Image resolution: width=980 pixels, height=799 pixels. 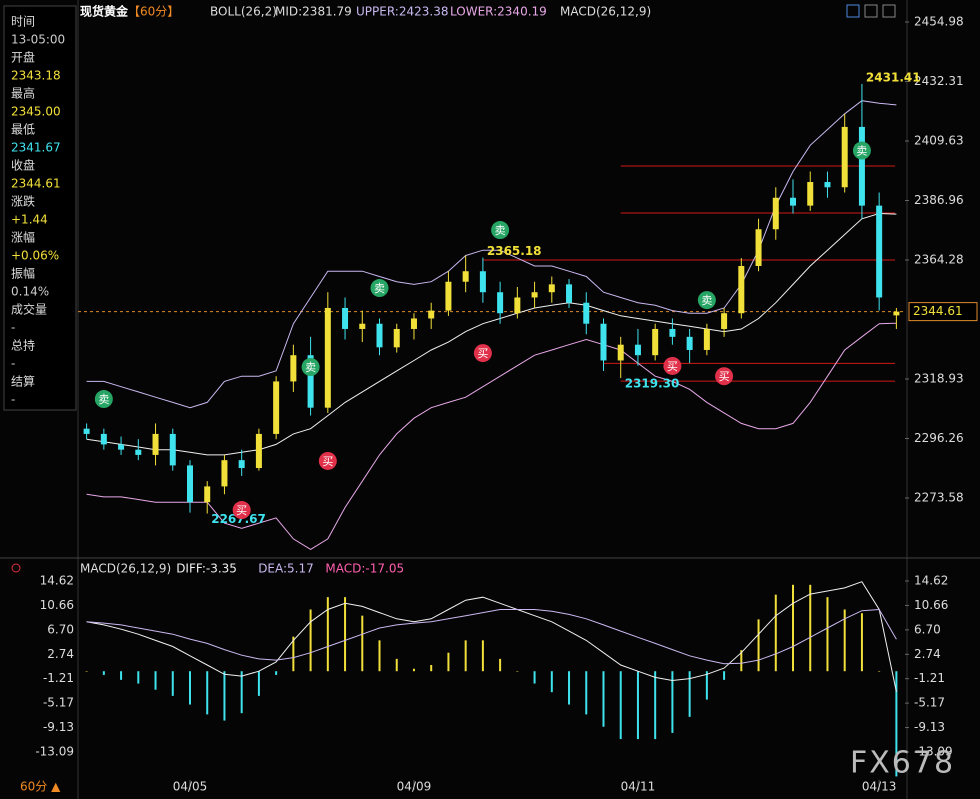 What do you see at coordinates (286, 569) in the screenshot?
I see `macd-legend: DEA:5.17` at bounding box center [286, 569].